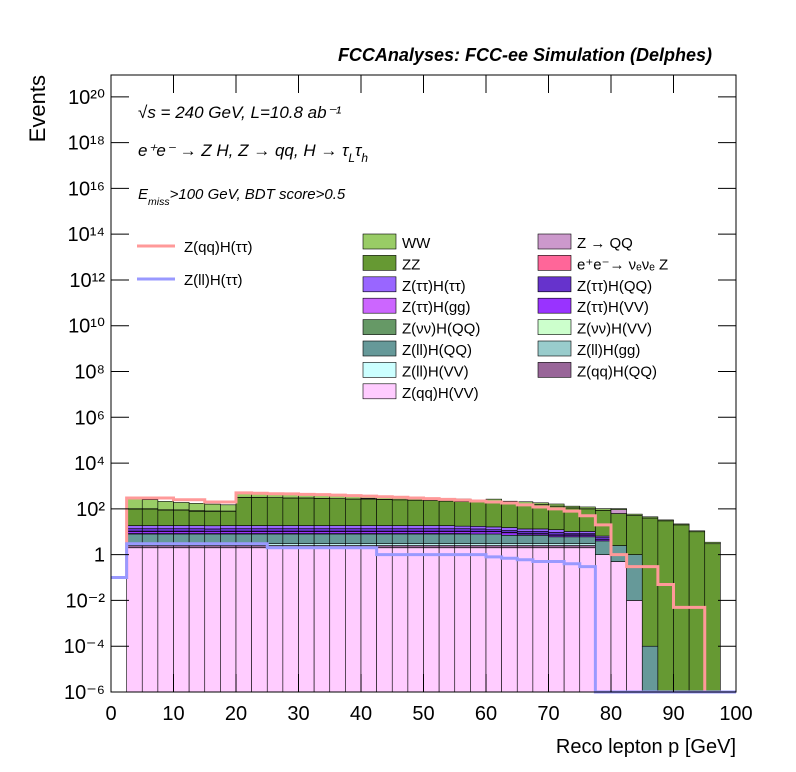  I want to click on legend-label: Z(ττ)H(ττ), so click(434, 286).